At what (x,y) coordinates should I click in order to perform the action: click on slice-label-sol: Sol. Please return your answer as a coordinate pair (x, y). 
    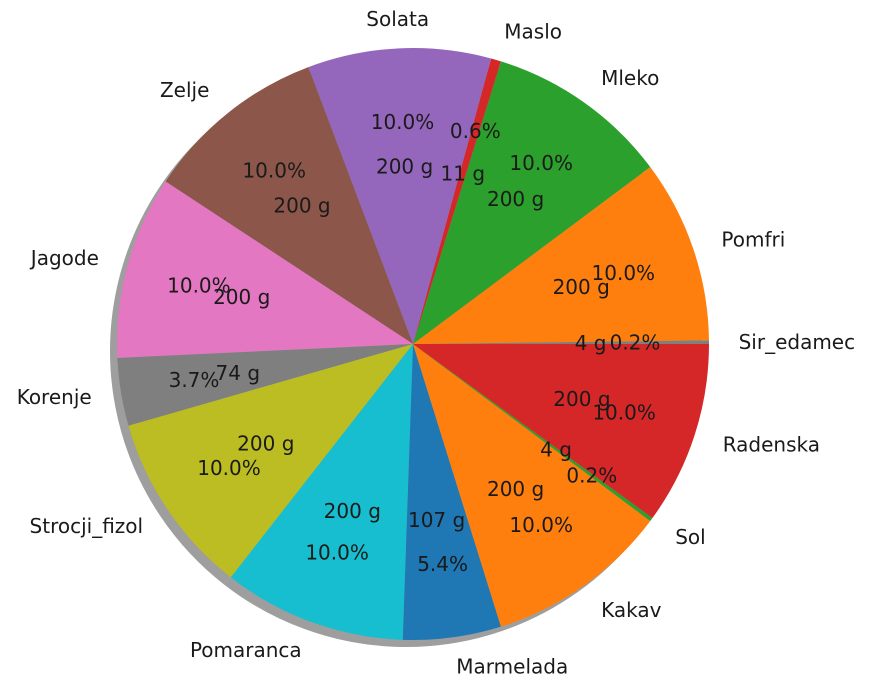
    Looking at the image, I should click on (690, 537).